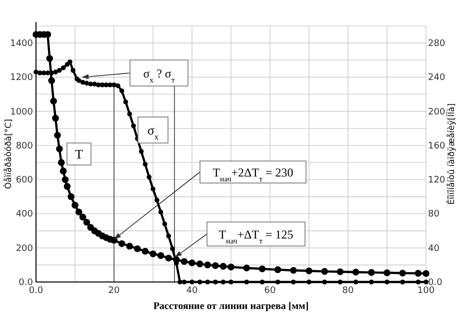 The width and height of the screenshot is (457, 320). Describe the element at coordinates (435, 283) in the screenshot. I see `y2-tick-label: 0.0` at that location.